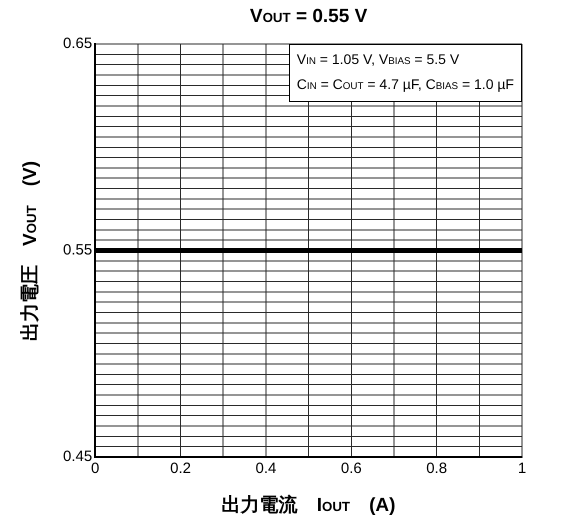  Describe the element at coordinates (405, 84) in the screenshot. I see `annotation: C$_{IN}$ = C$_{OUT}$ = 4.7 µF, C$_{BIAS}$ = 1.0 µF` at that location.